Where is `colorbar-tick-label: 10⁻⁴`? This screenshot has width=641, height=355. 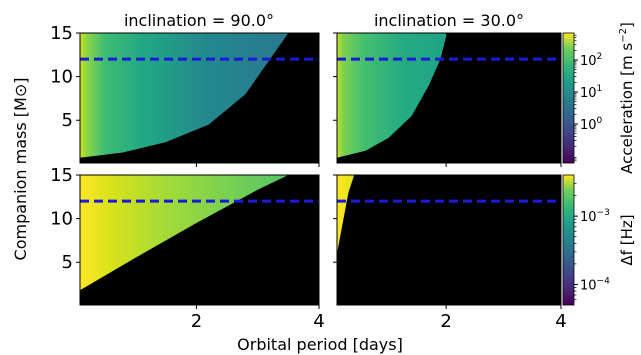 colorbar-tick-label: 10⁻⁴ is located at coordinates (595, 284).